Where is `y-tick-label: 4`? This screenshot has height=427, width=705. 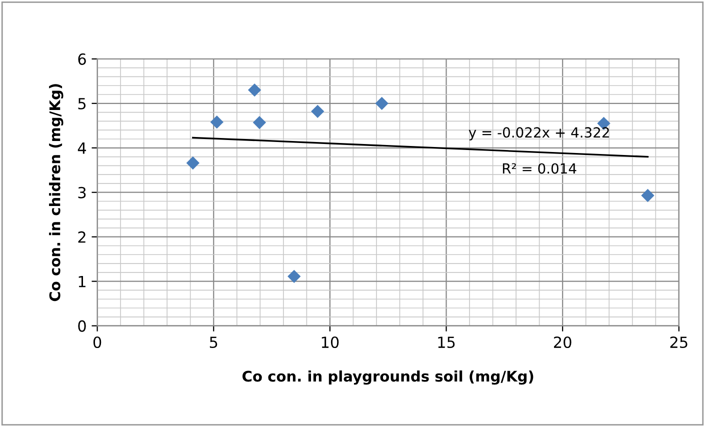
y-tick-label: 4 is located at coordinates (82, 148).